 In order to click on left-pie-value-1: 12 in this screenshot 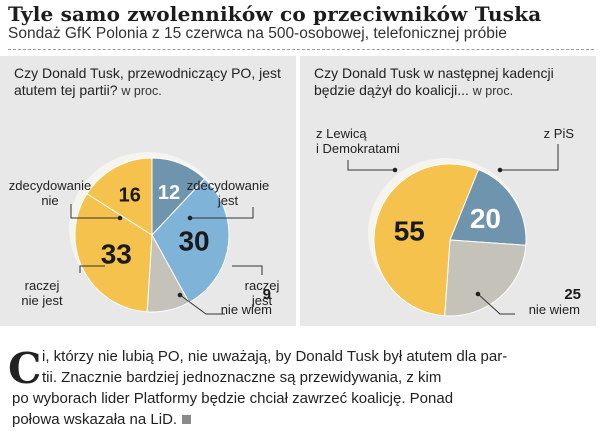, I will do `click(169, 193)`.